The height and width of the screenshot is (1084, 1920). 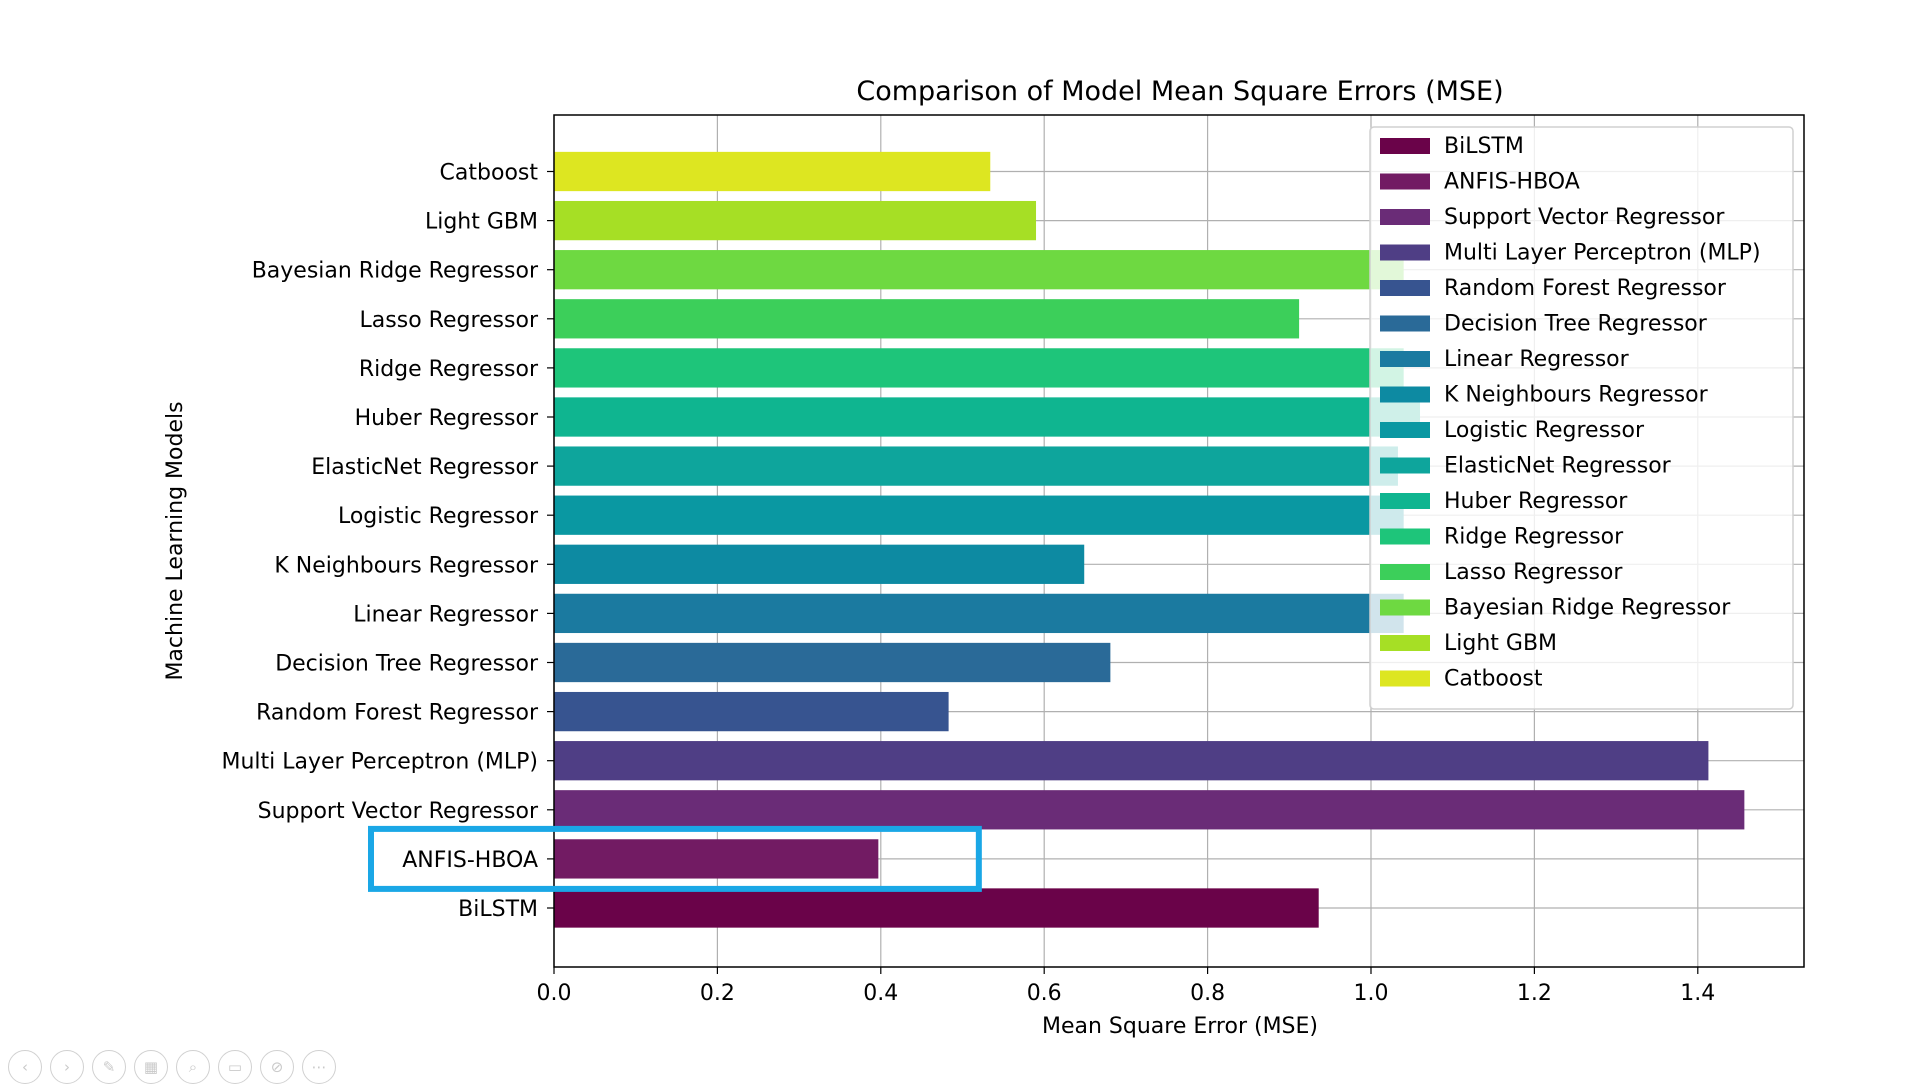 What do you see at coordinates (446, 614) in the screenshot?
I see `y-tick-label: Linear Regressor` at bounding box center [446, 614].